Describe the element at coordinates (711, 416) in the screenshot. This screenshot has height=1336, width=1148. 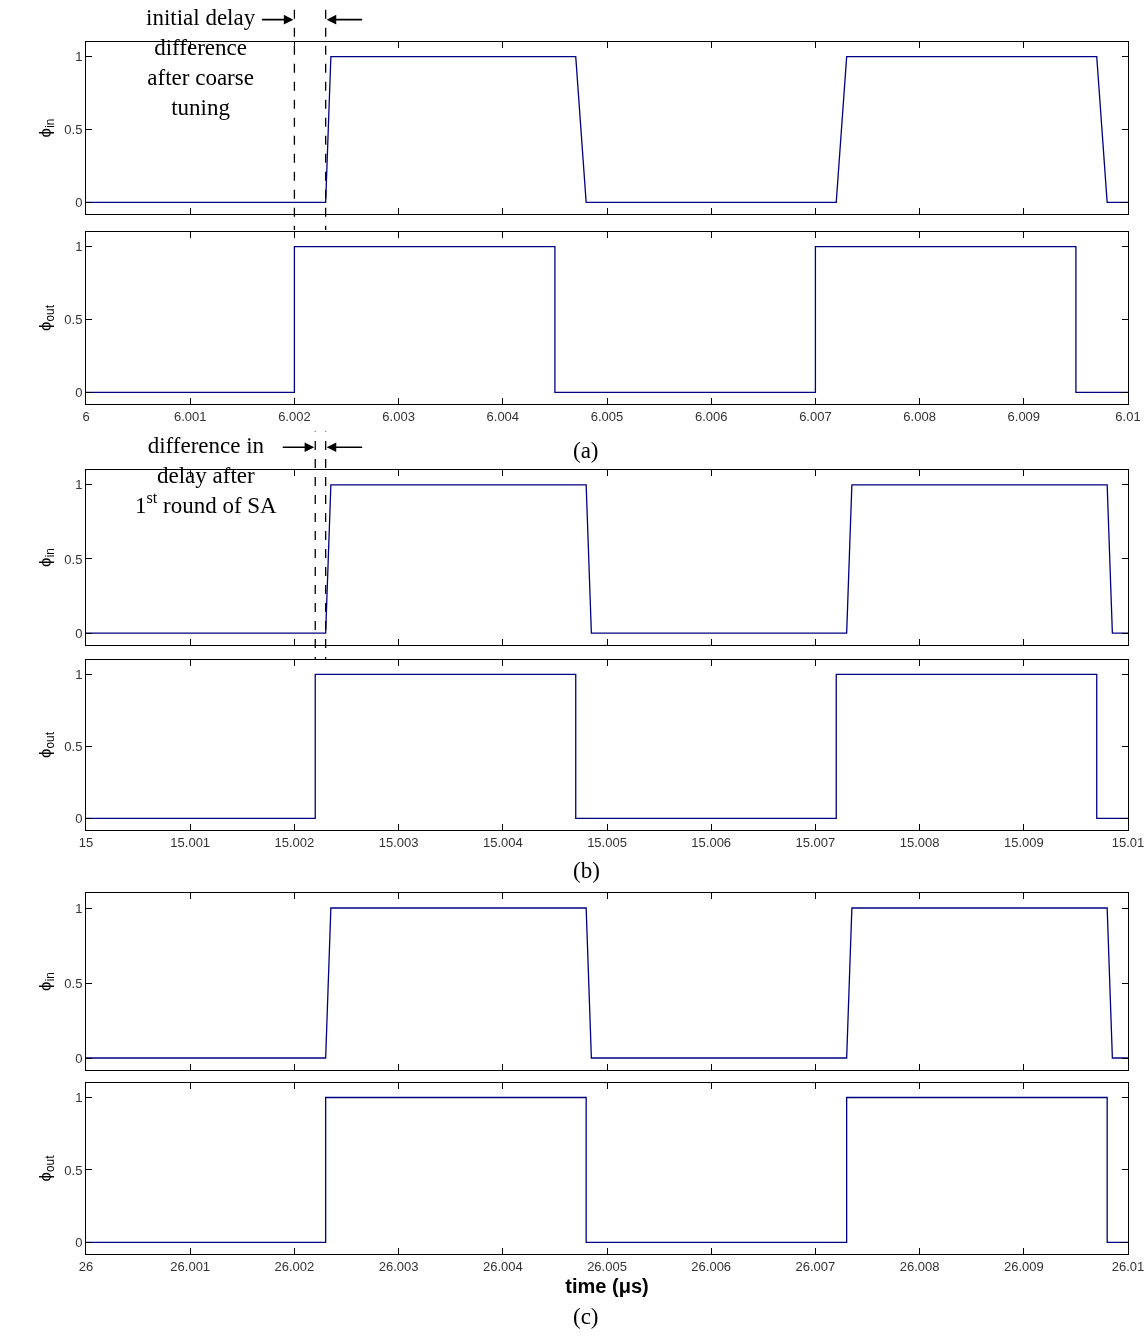
I see `x-tick-label: 6.006` at that location.